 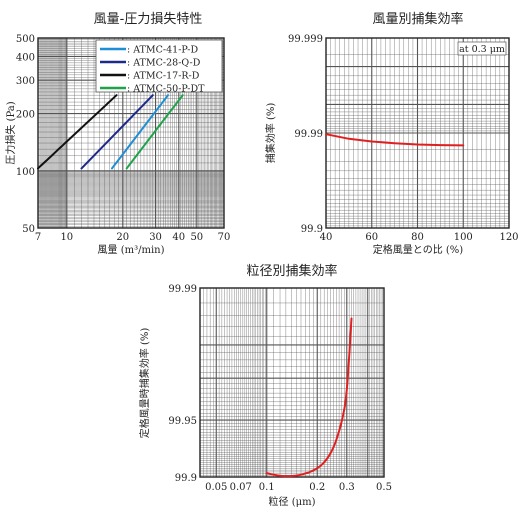 I want to click on chart3-y-tick-label: 99.99, so click(x=182, y=289).